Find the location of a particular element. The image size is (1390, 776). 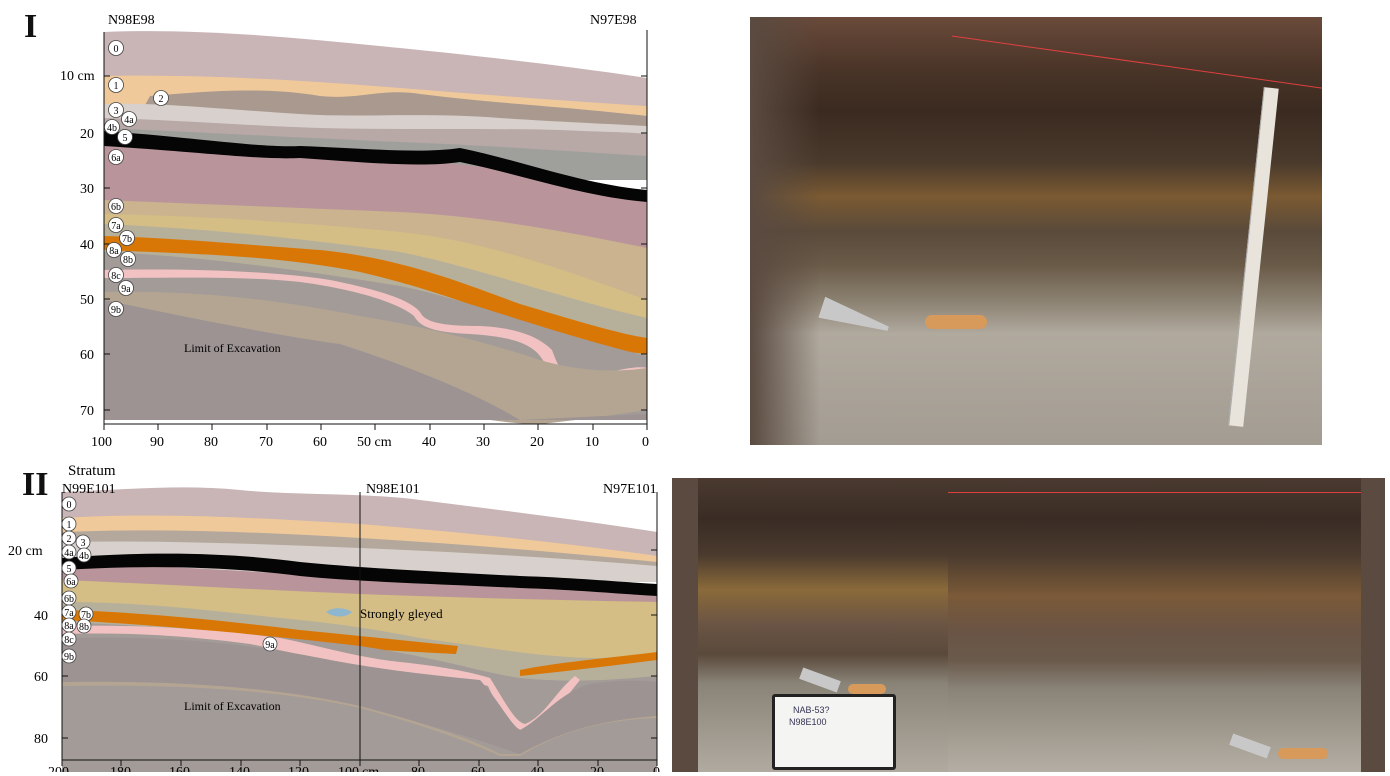

panel-II-x-cm: cm is located at coordinates (370, 768).